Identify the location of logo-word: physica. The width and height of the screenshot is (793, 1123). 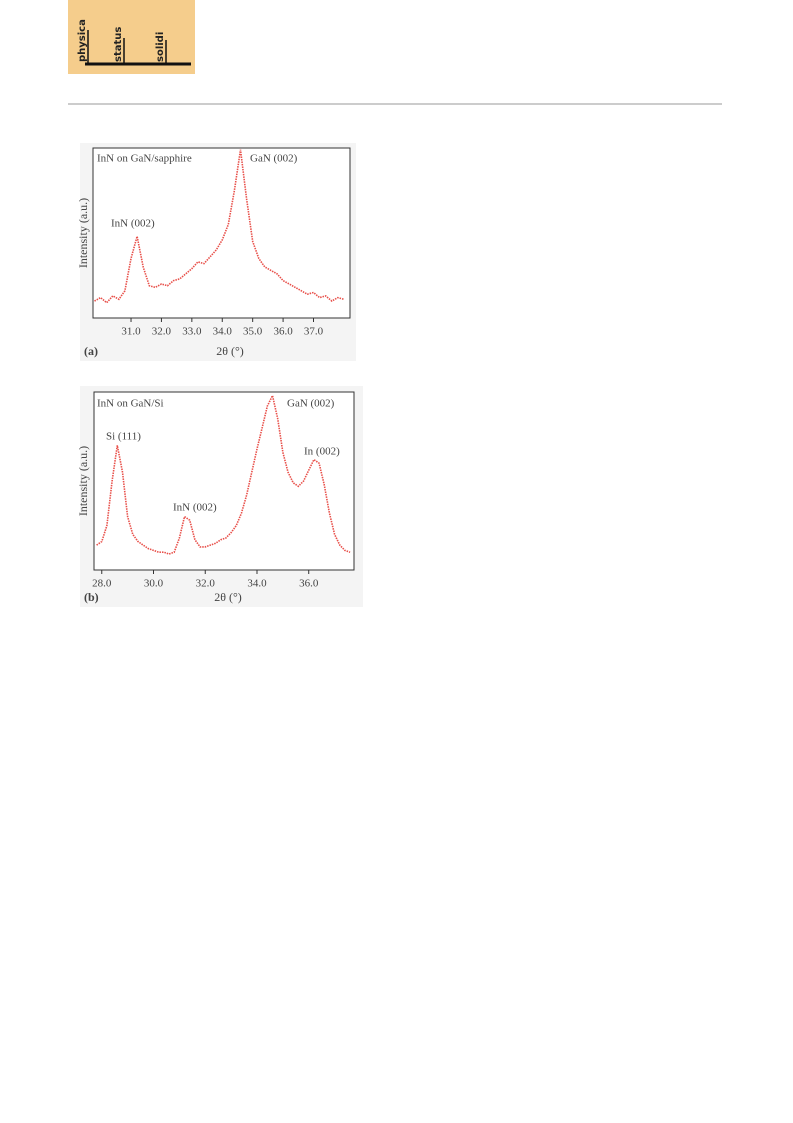
(82, 40).